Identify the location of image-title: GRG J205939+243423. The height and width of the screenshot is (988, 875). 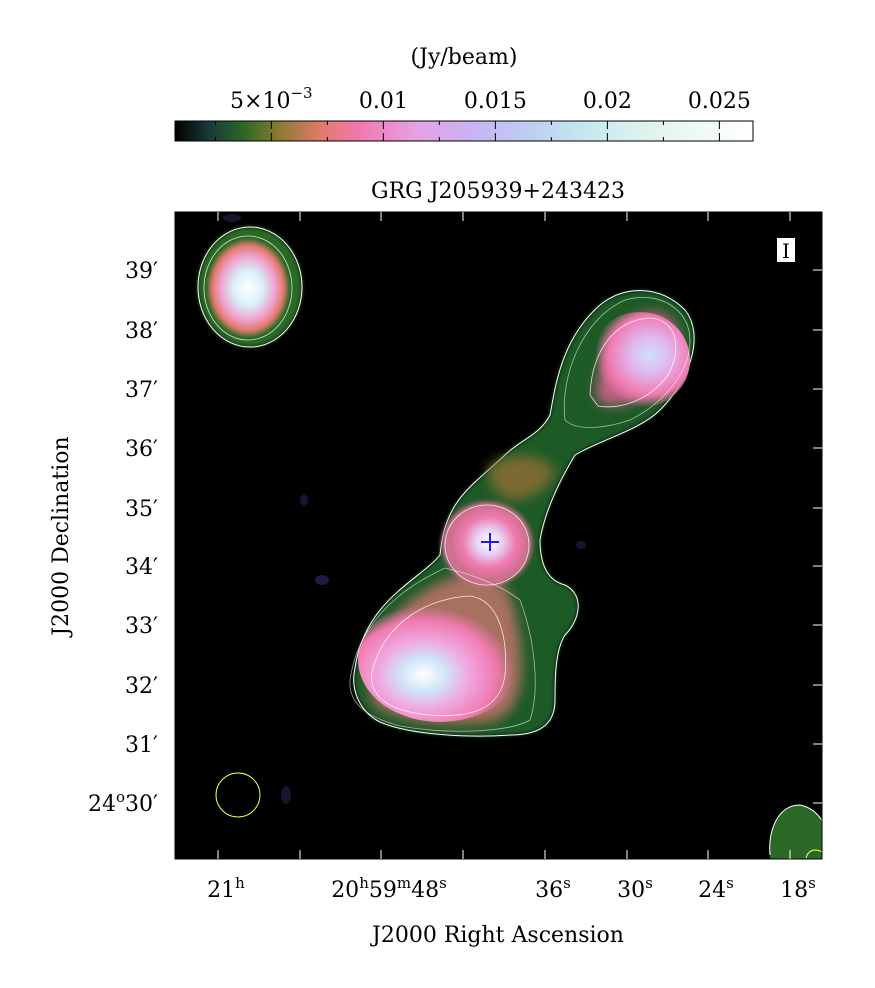
(498, 191).